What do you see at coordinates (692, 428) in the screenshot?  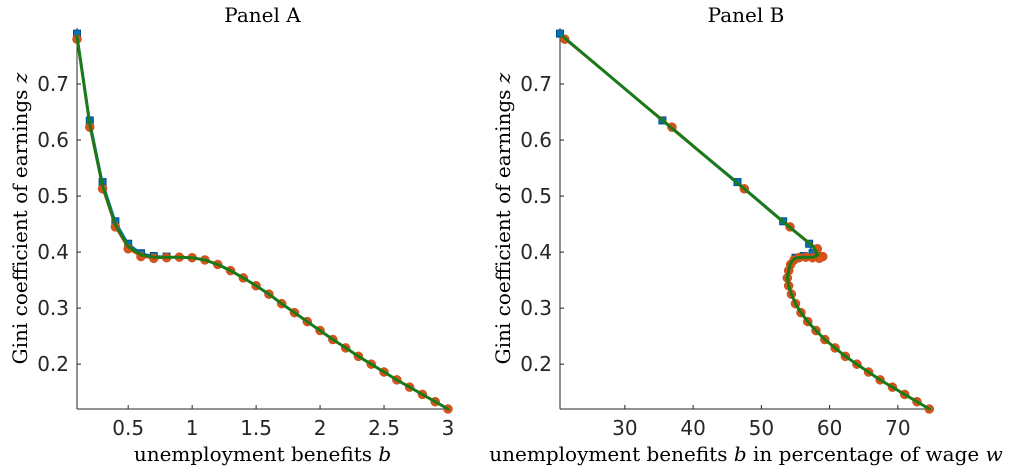 I see `x-tick-label: 40` at bounding box center [692, 428].